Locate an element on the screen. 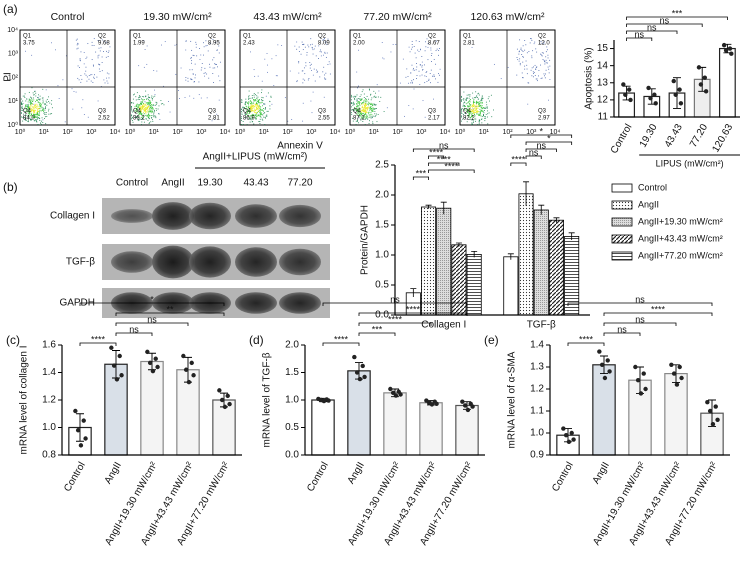 Image resolution: width=756 pixels, height=564 pixels. panel-label: (b) is located at coordinates (10, 187).